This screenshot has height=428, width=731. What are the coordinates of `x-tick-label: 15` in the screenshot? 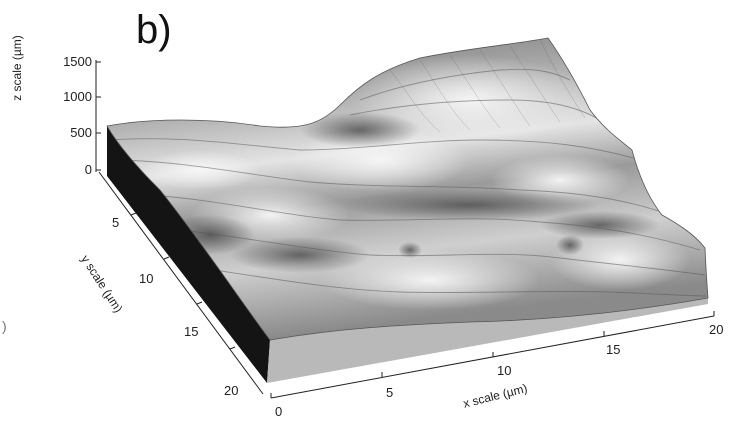 It's located at (613, 349).